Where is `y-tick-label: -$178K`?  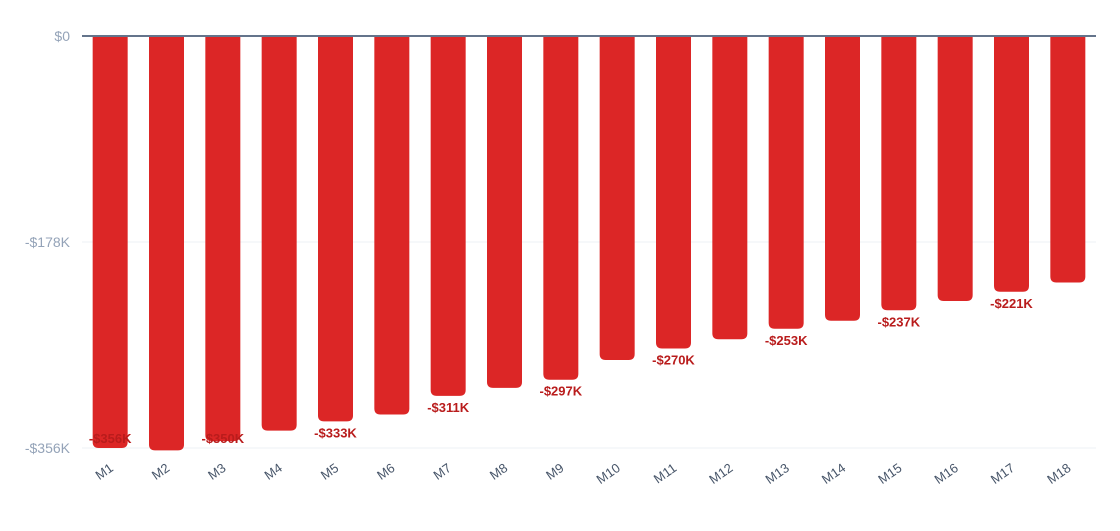
y-tick-label: -$178K is located at coordinates (48, 242).